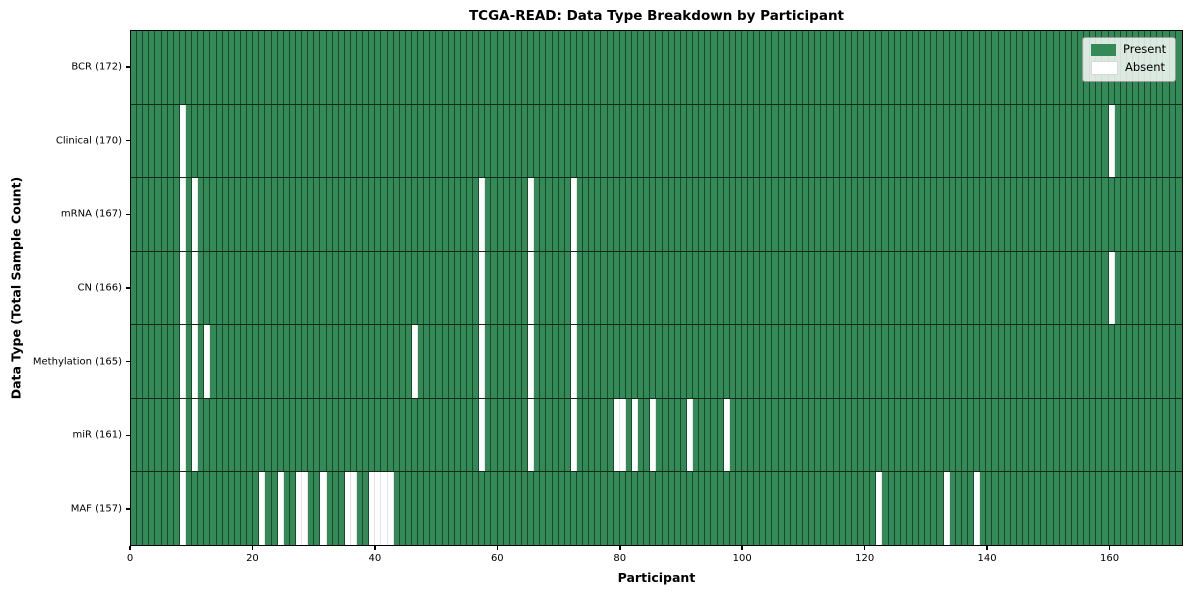 This screenshot has width=1200, height=600. I want to click on legend: Present Absent, so click(1129, 59).